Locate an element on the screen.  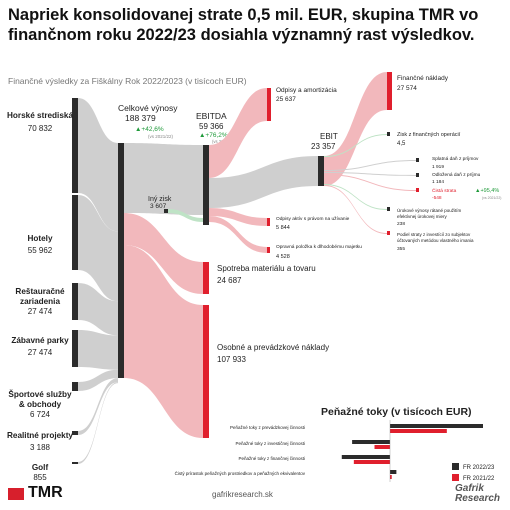
ebit-name: EBIT is located at coordinates (329, 136).